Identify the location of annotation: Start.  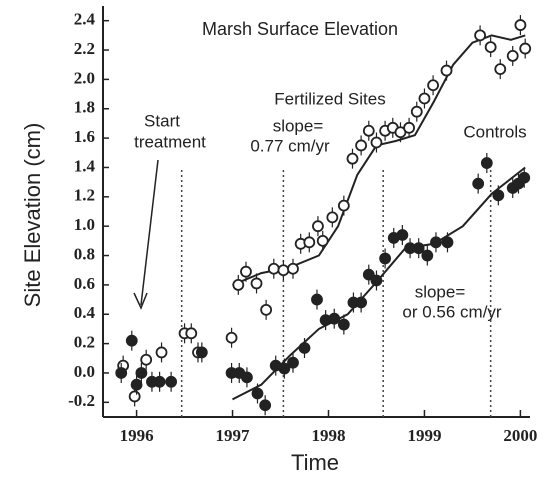
(162, 120).